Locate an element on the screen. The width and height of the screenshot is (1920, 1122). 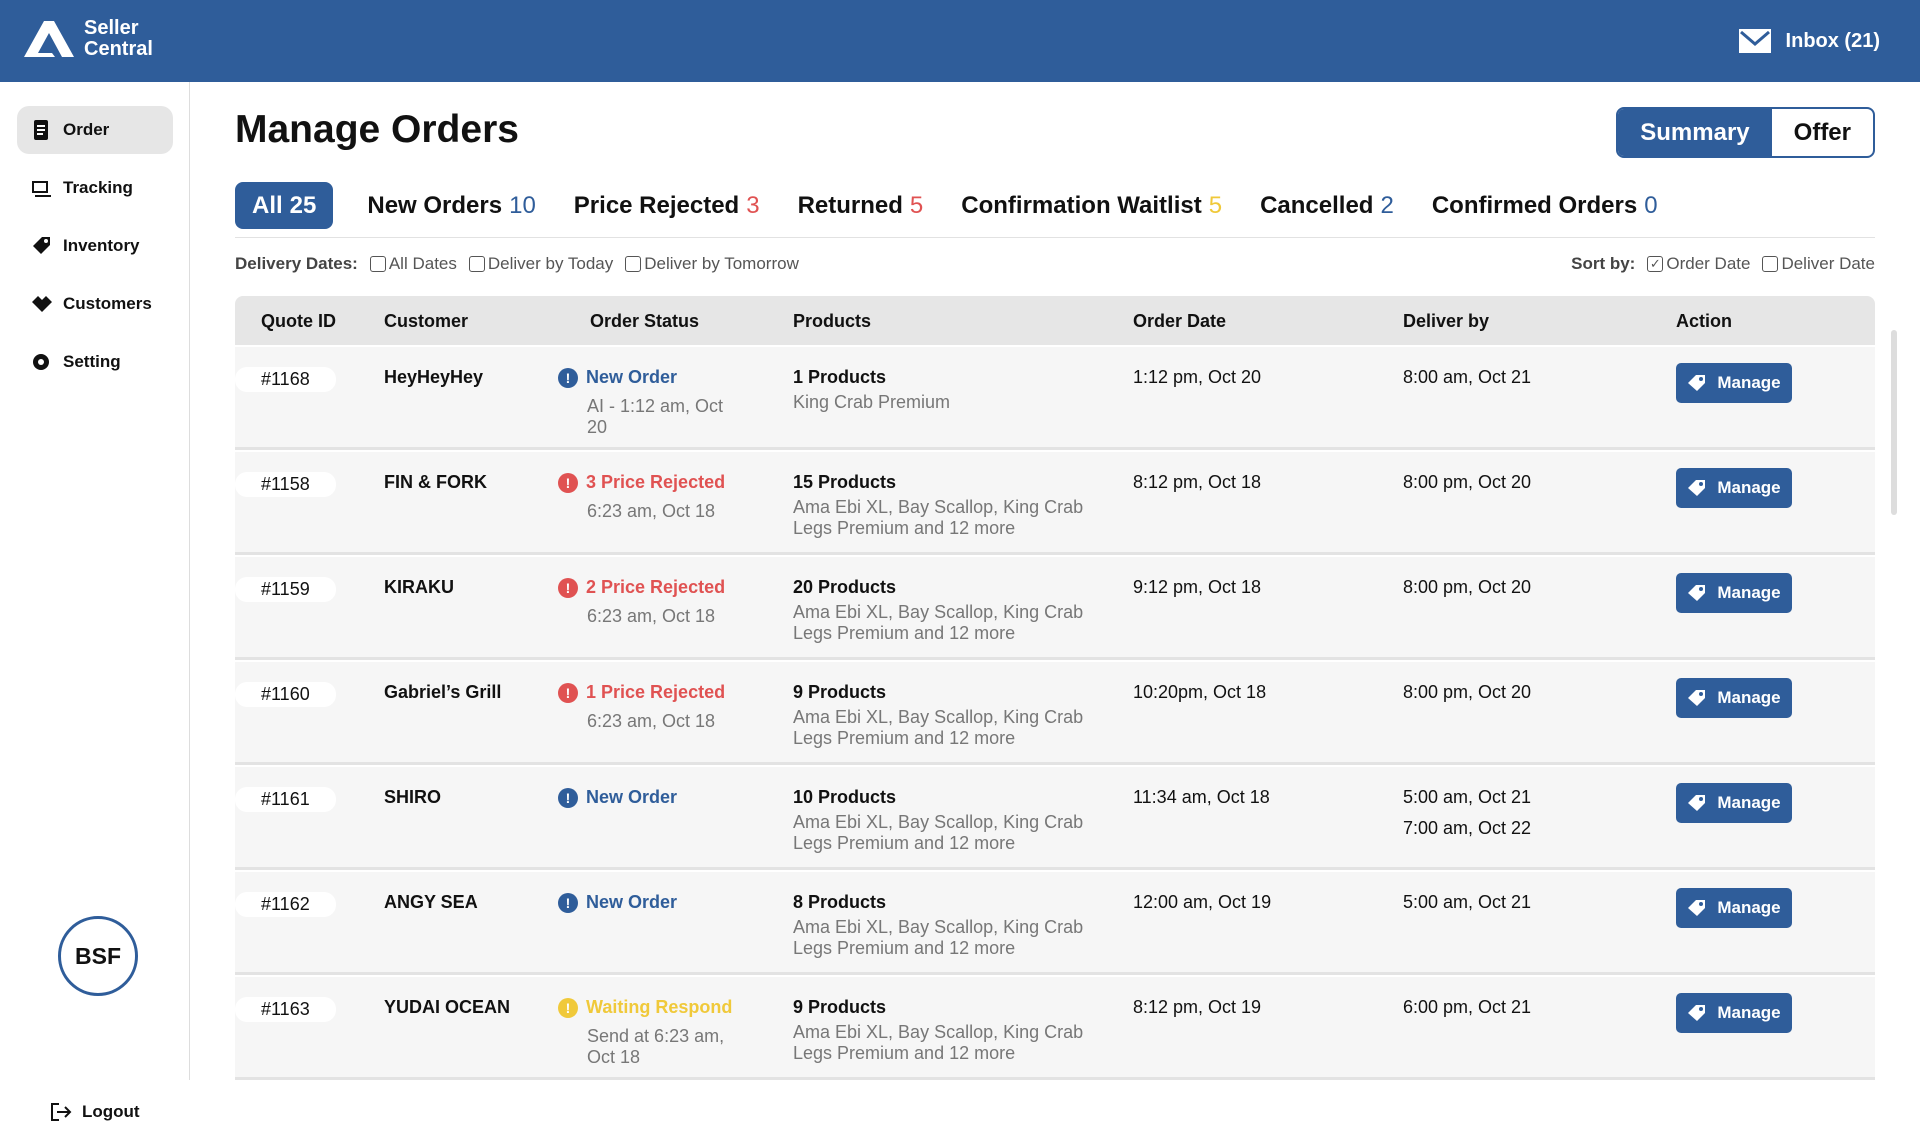
deliver-by: 6:00 pm, Oct 21 is located at coordinates (1467, 1012).